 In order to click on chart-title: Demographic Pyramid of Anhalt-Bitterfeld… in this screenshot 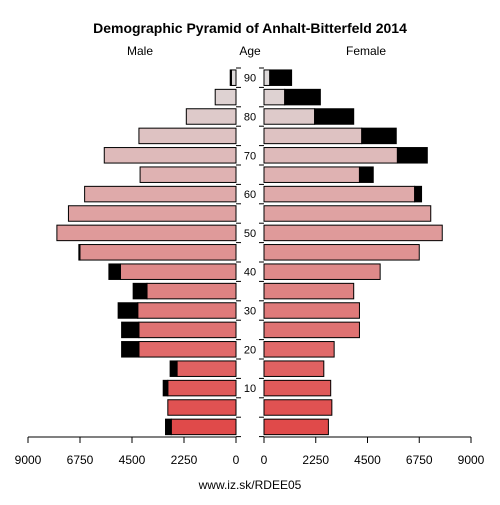, I will do `click(250, 28)`.